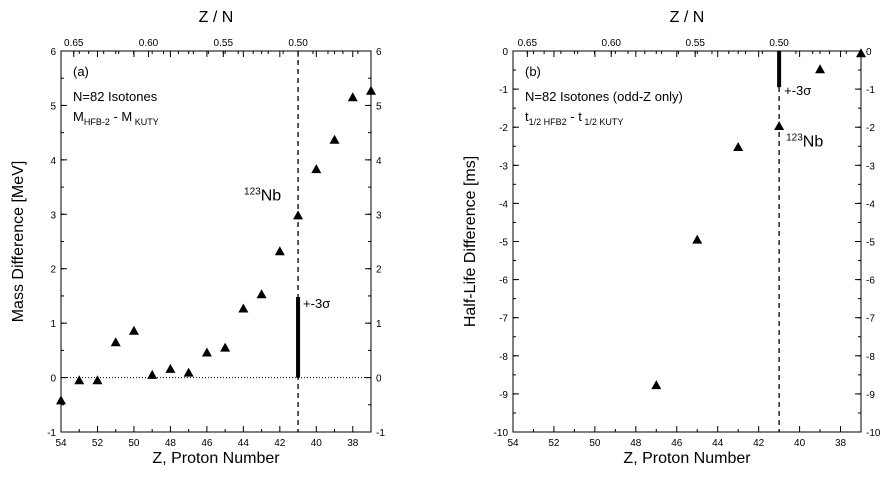 The height and width of the screenshot is (482, 882). I want to click on y-tick-label: 4, so click(53, 161).